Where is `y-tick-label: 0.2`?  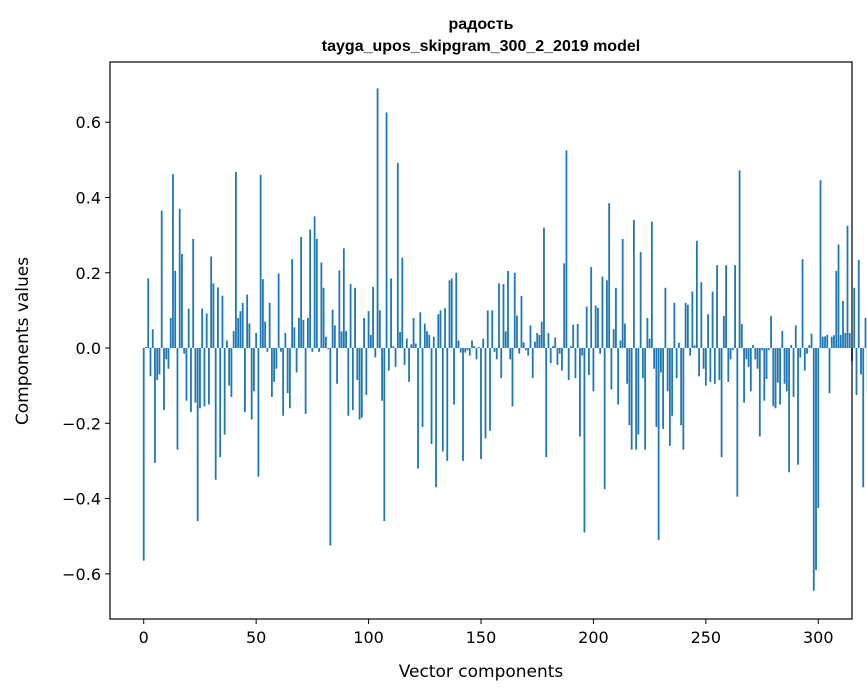
y-tick-label: 0.2 is located at coordinates (88, 273).